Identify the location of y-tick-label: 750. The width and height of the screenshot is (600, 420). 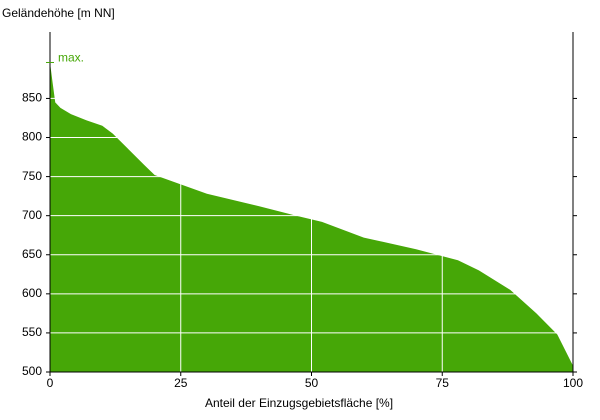
(32, 176).